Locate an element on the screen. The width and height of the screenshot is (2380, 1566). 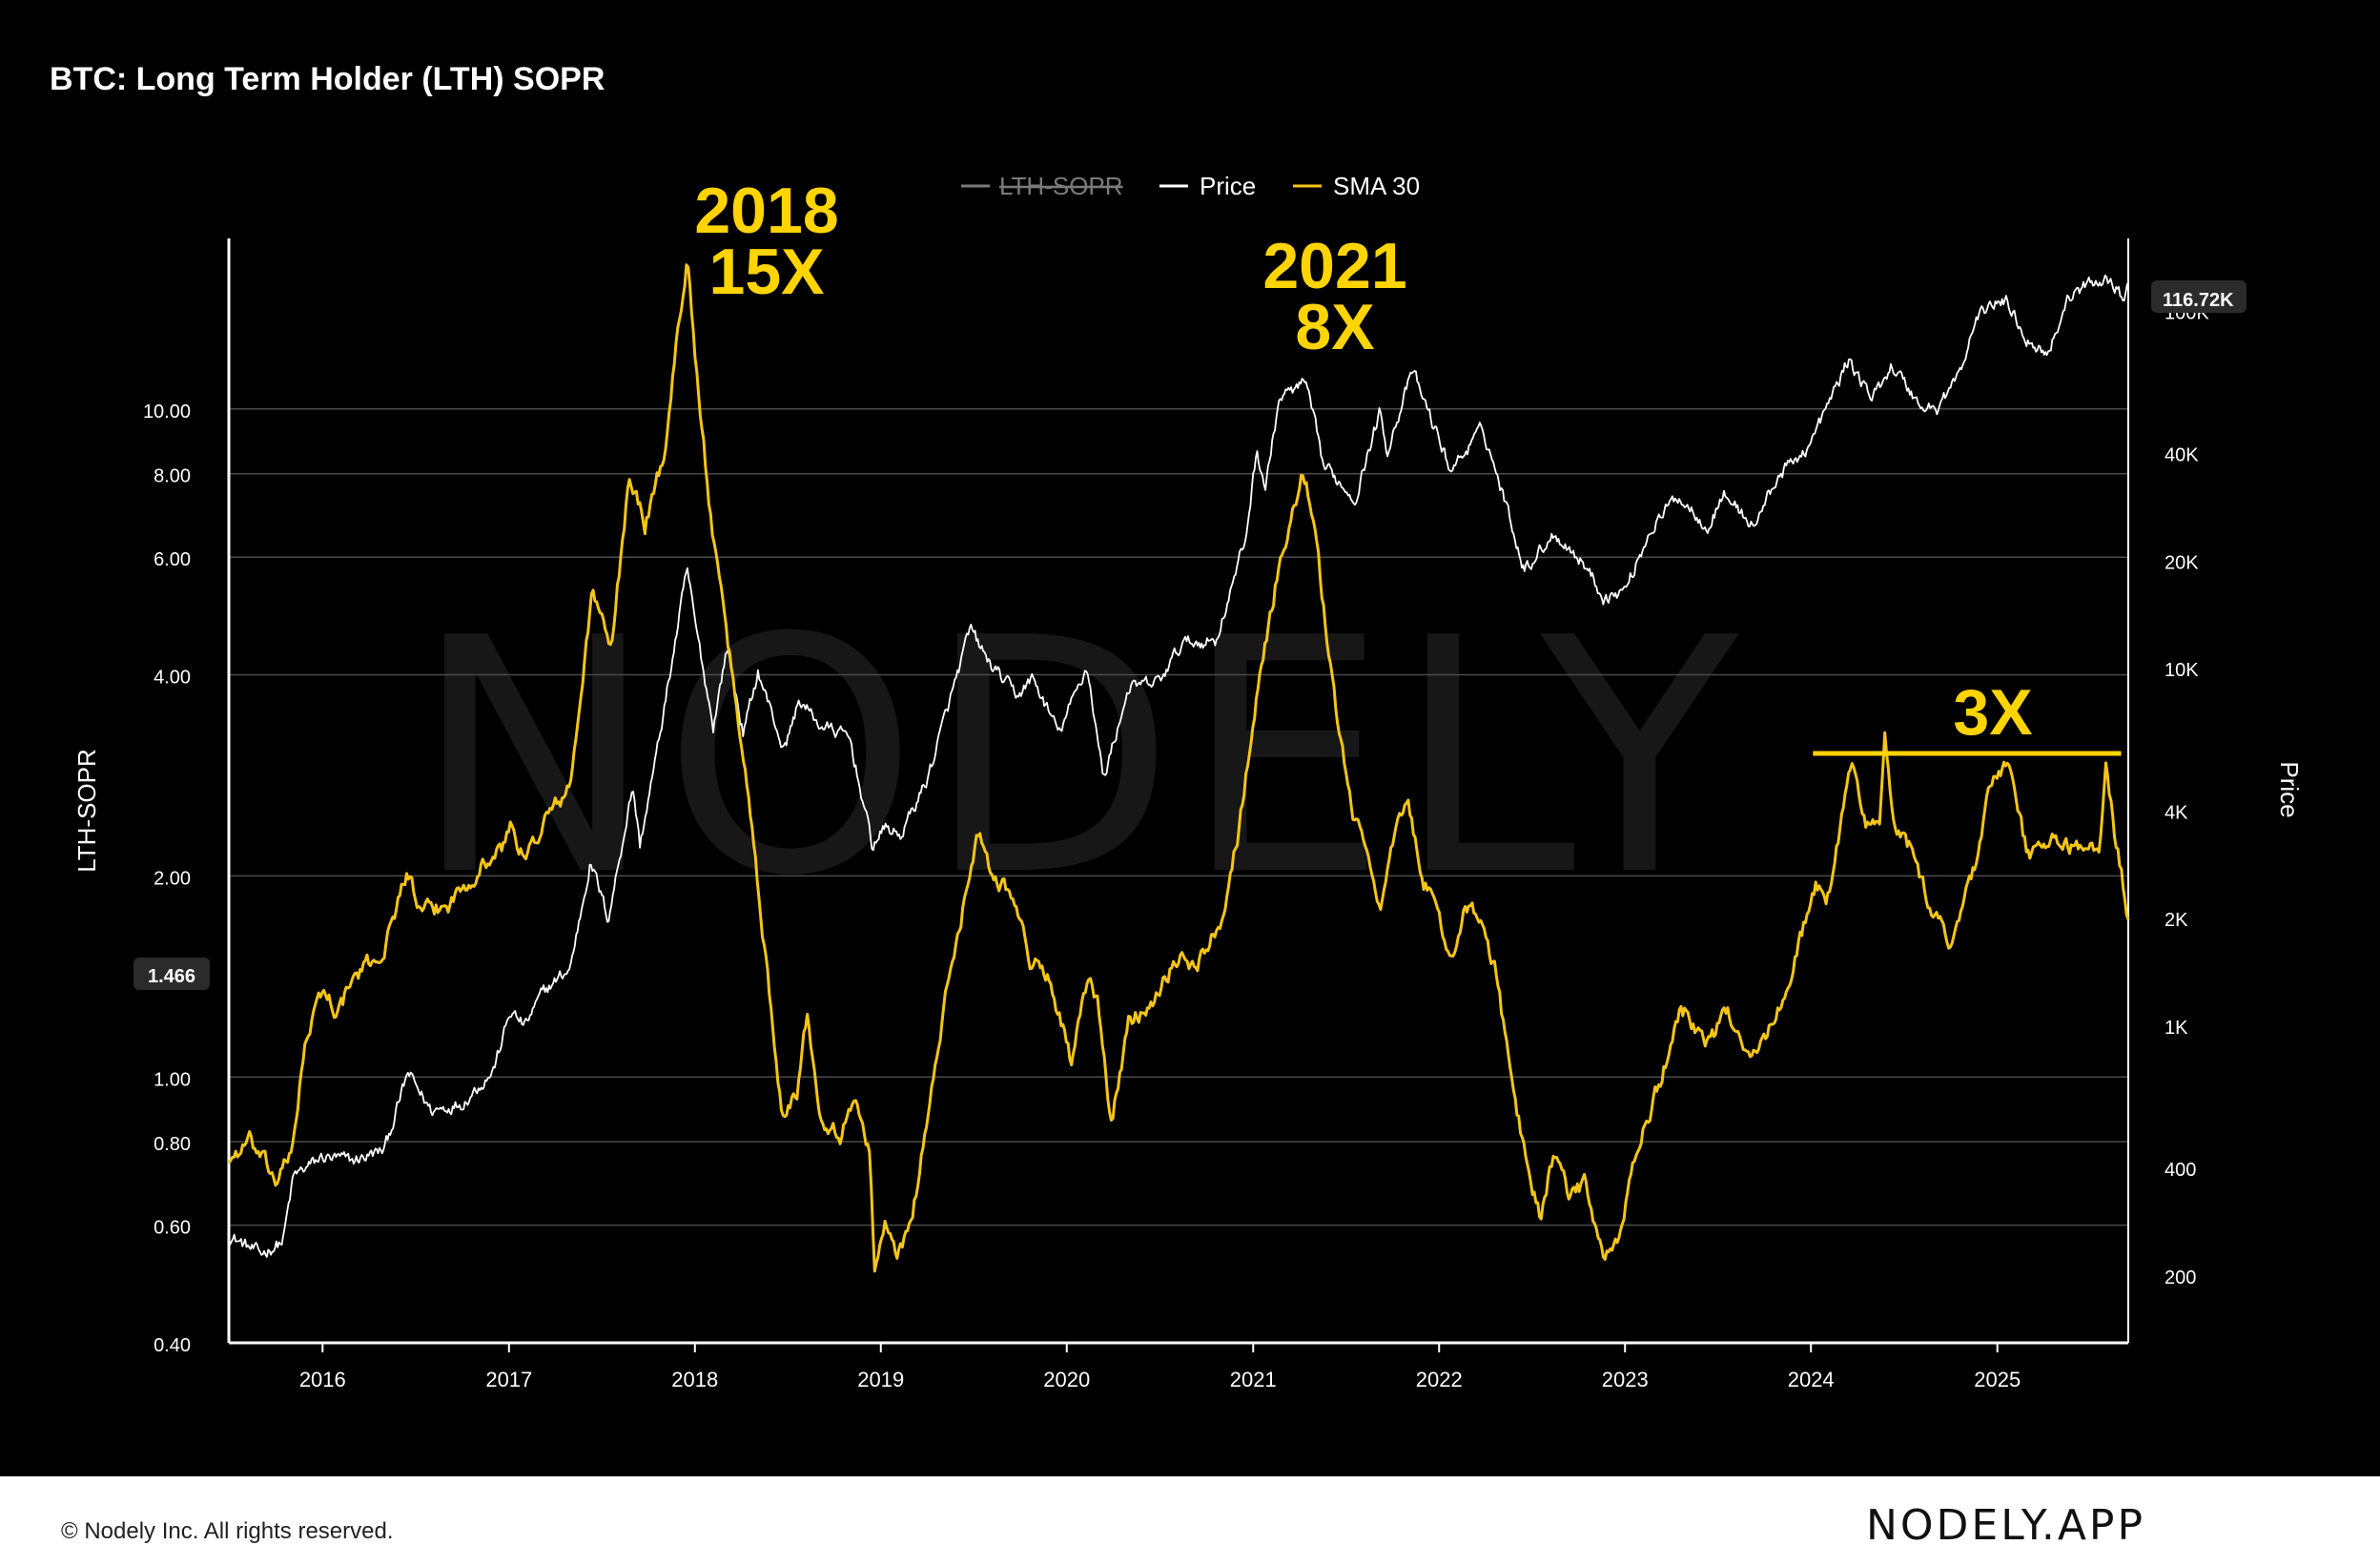
y-left-tick-label: 10.00 is located at coordinates (167, 412).